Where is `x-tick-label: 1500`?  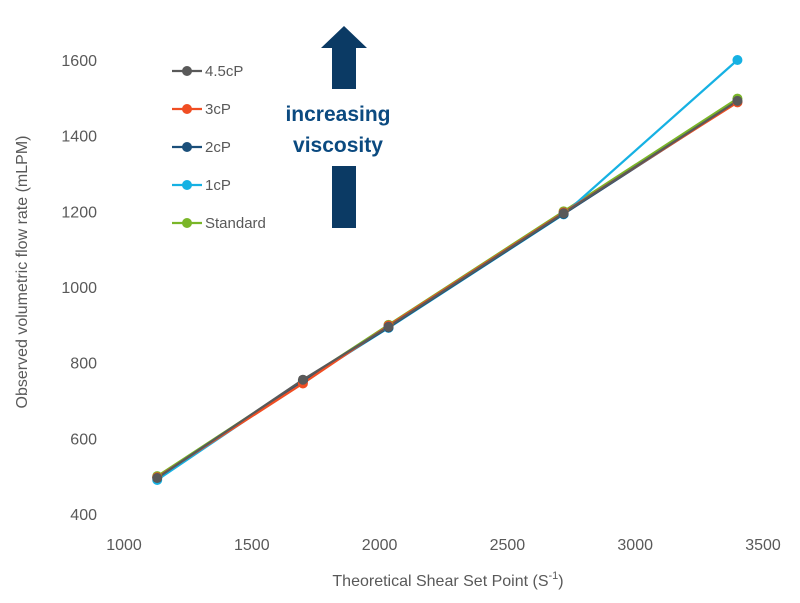 x-tick-label: 1500 is located at coordinates (252, 545).